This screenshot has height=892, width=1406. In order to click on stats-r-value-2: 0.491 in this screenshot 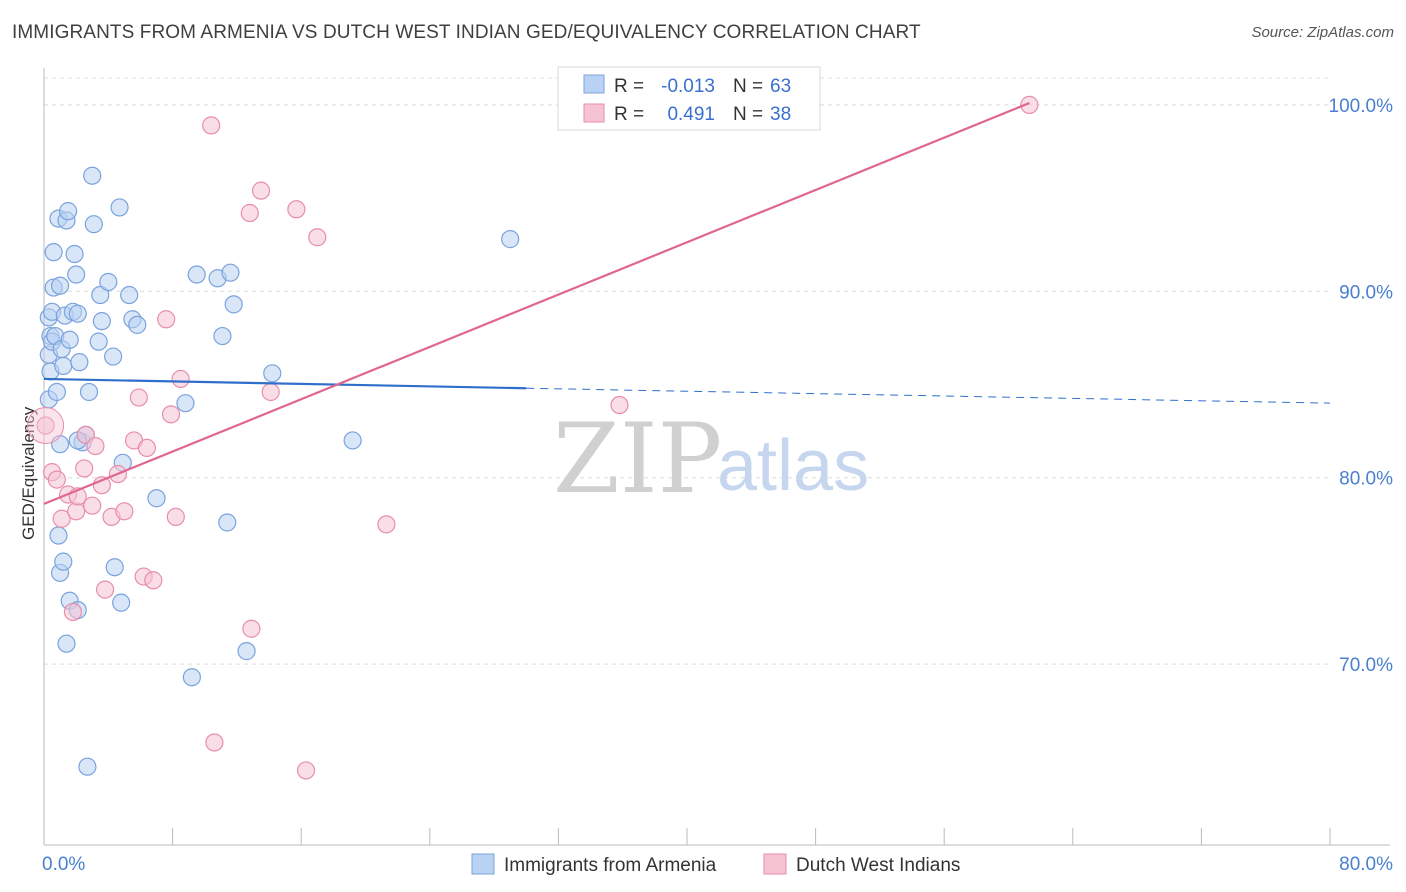, I will do `click(691, 114)`.